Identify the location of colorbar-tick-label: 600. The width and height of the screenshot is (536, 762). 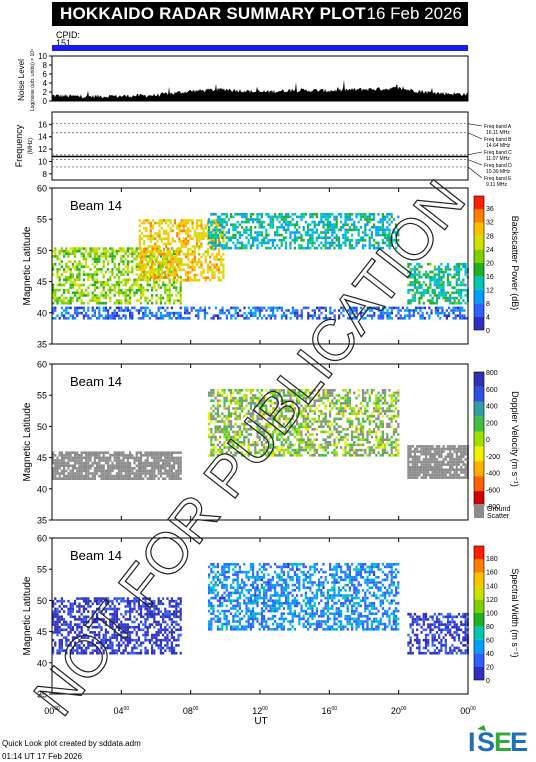
(492, 390).